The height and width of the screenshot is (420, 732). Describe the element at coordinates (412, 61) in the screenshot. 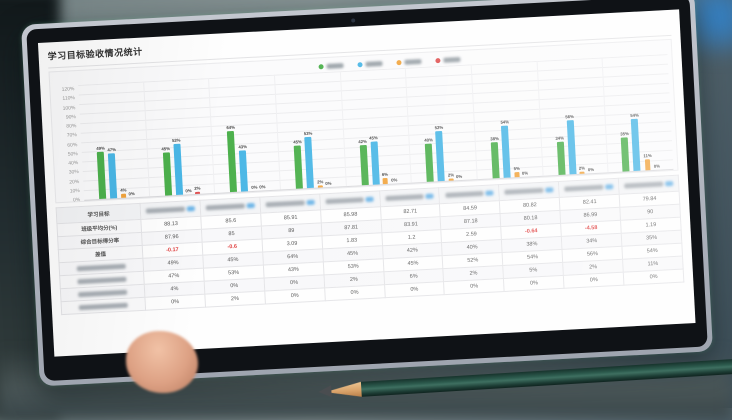

I see `legend-label-blurred` at that location.